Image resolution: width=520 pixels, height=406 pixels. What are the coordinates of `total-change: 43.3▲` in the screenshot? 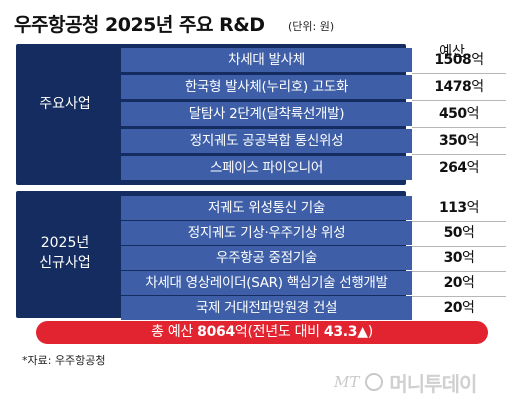 It's located at (345, 332).